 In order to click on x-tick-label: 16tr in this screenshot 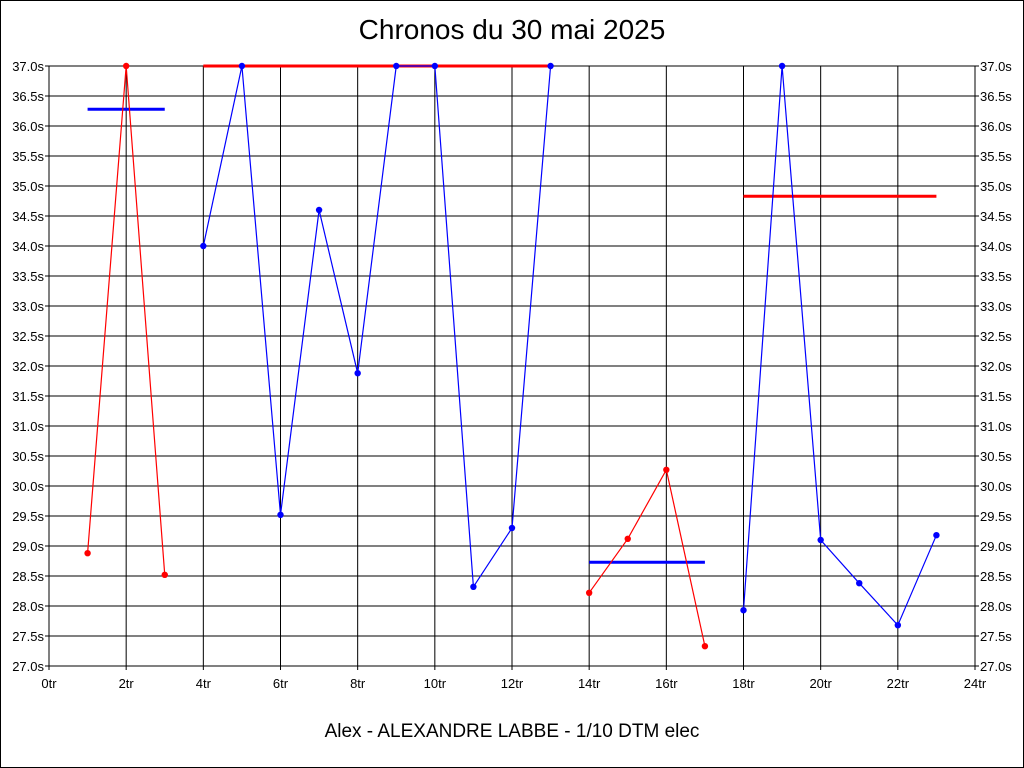, I will do `click(666, 683)`.